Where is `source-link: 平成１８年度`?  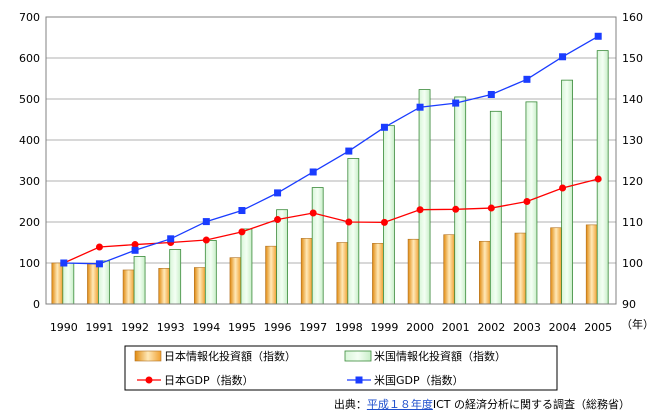
source-link: 平成１８年度 is located at coordinates (399, 404).